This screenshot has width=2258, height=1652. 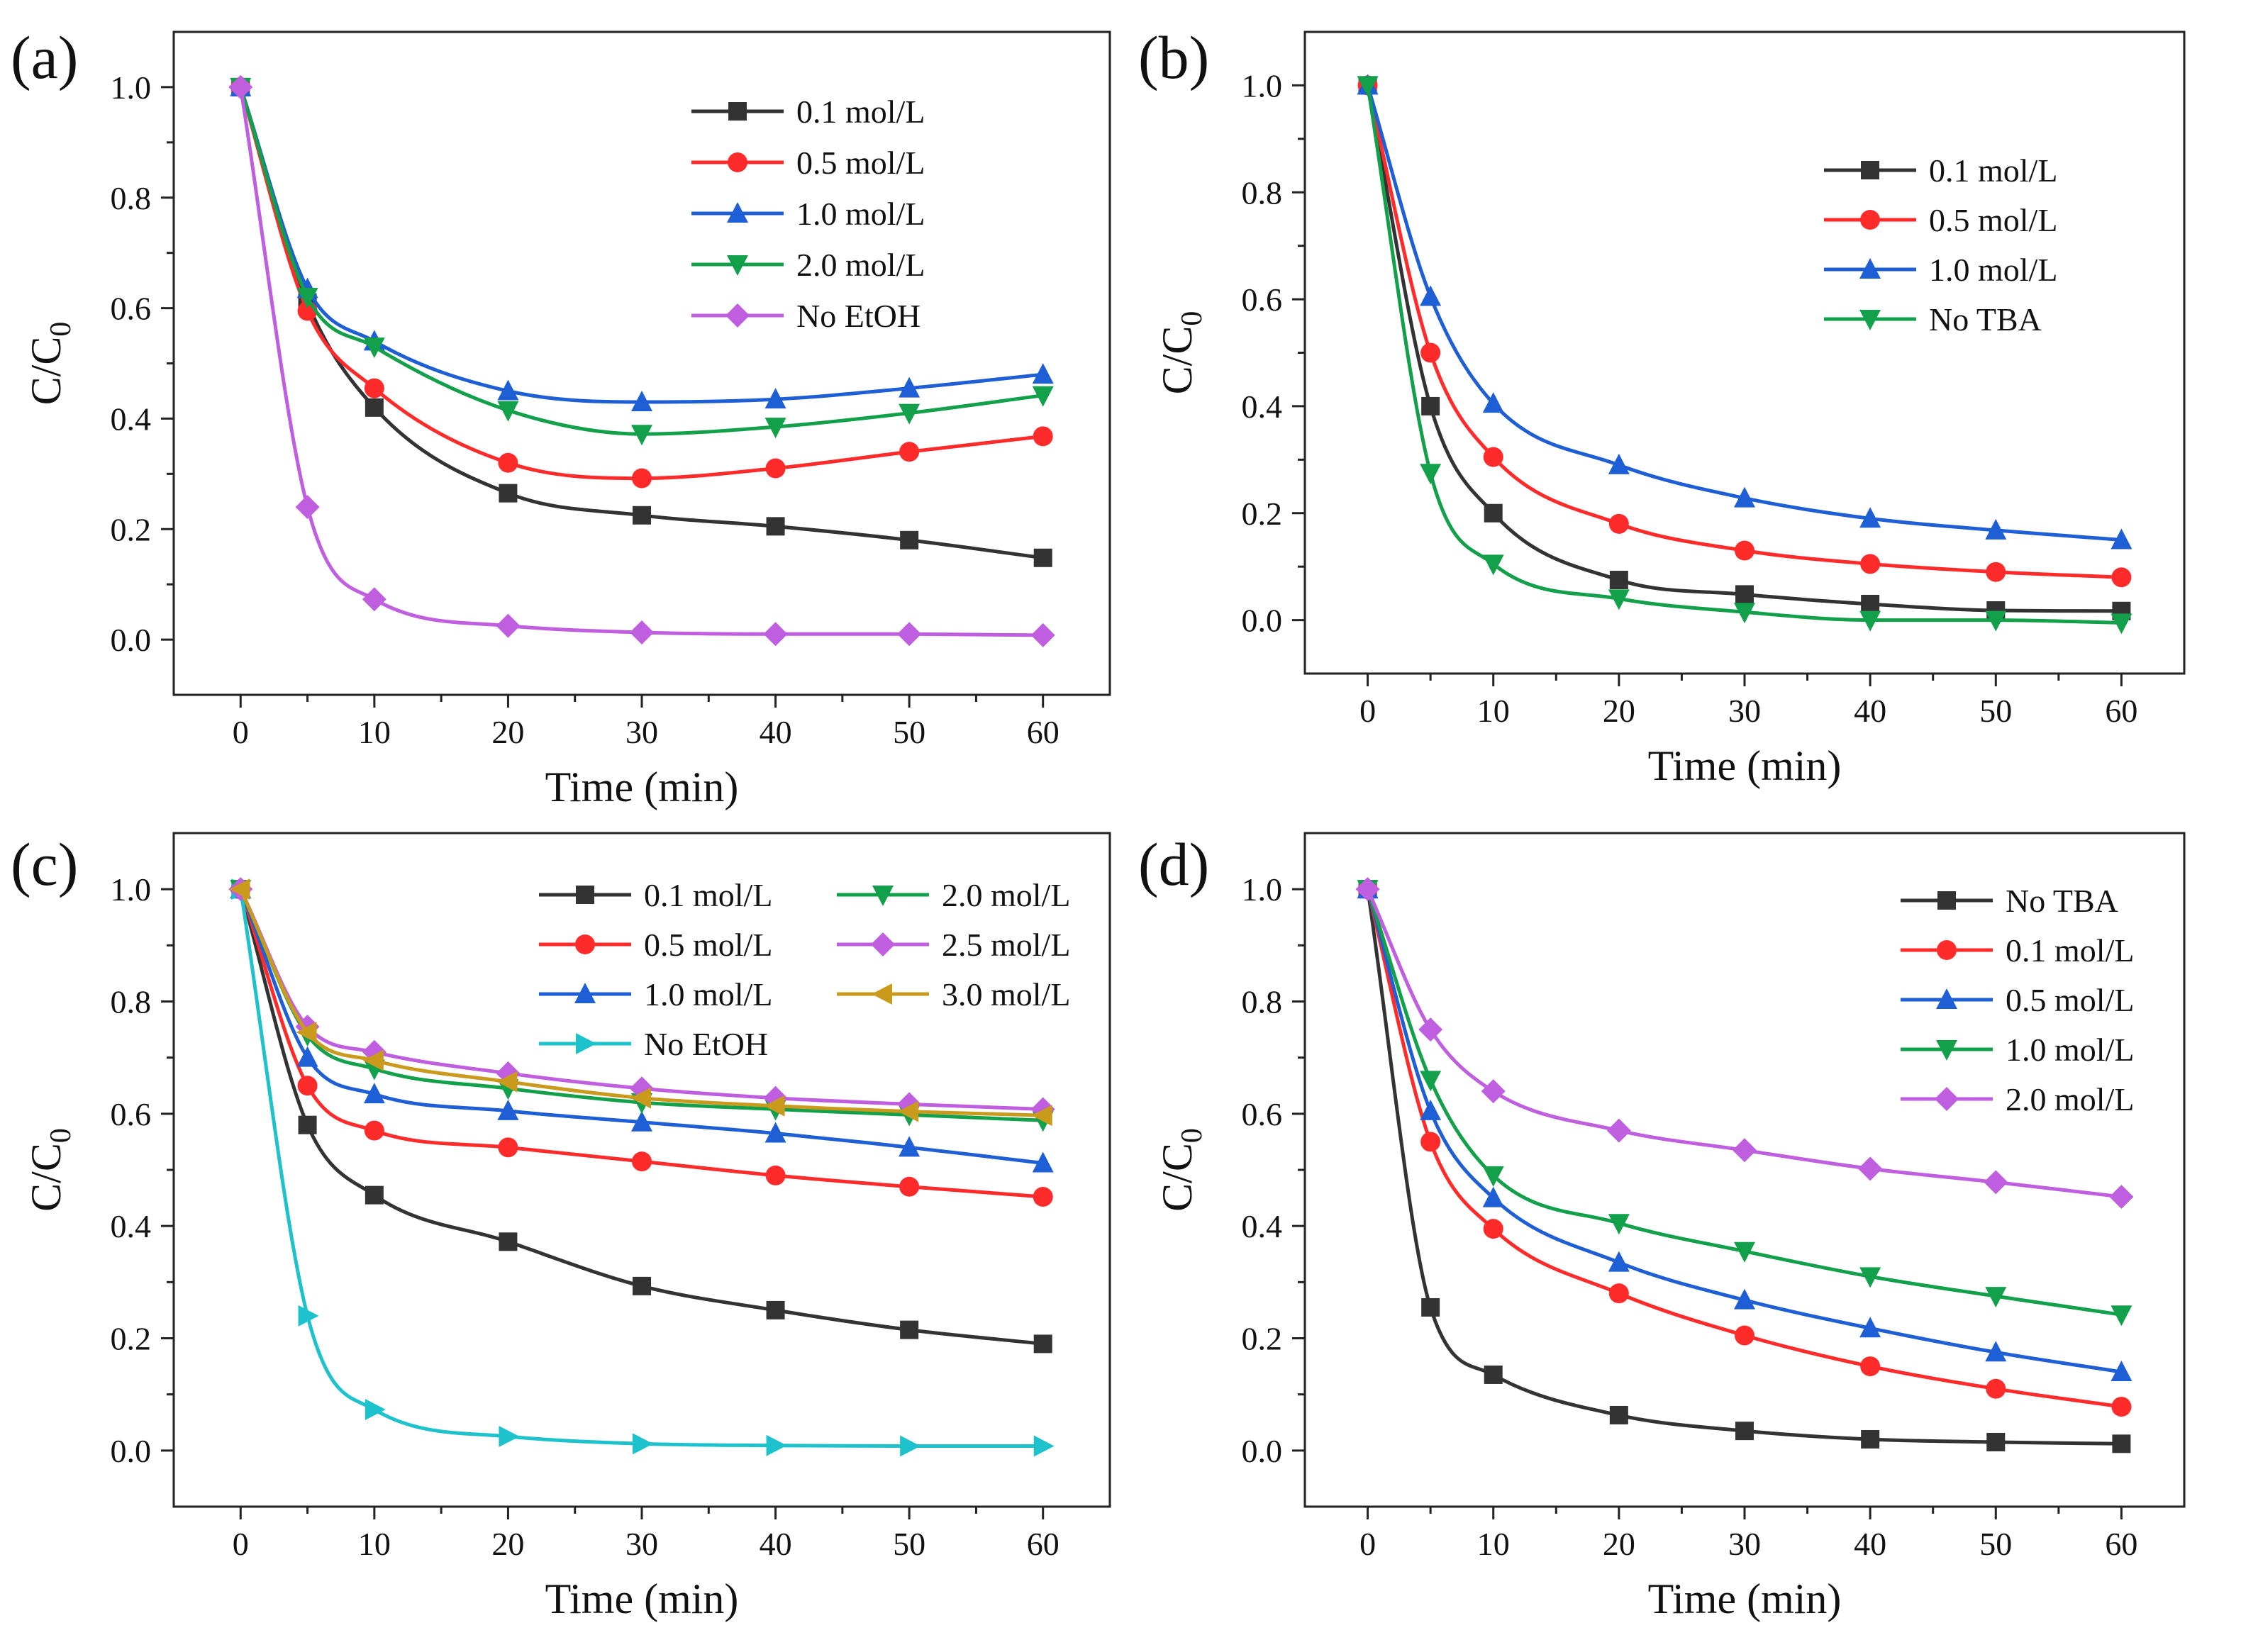 I want to click on legend-label: 3.0 mol/L, so click(x=1006, y=994).